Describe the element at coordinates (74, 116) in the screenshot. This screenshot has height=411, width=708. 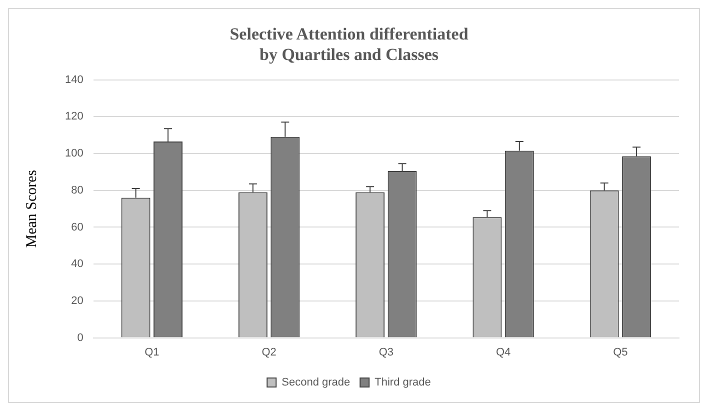
I see `y-tick-label: 120` at that location.